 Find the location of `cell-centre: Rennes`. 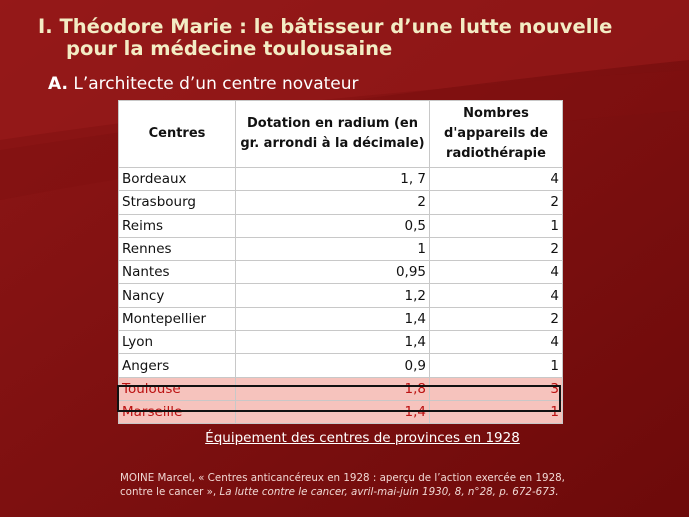

cell-centre: Rennes is located at coordinates (177, 249).